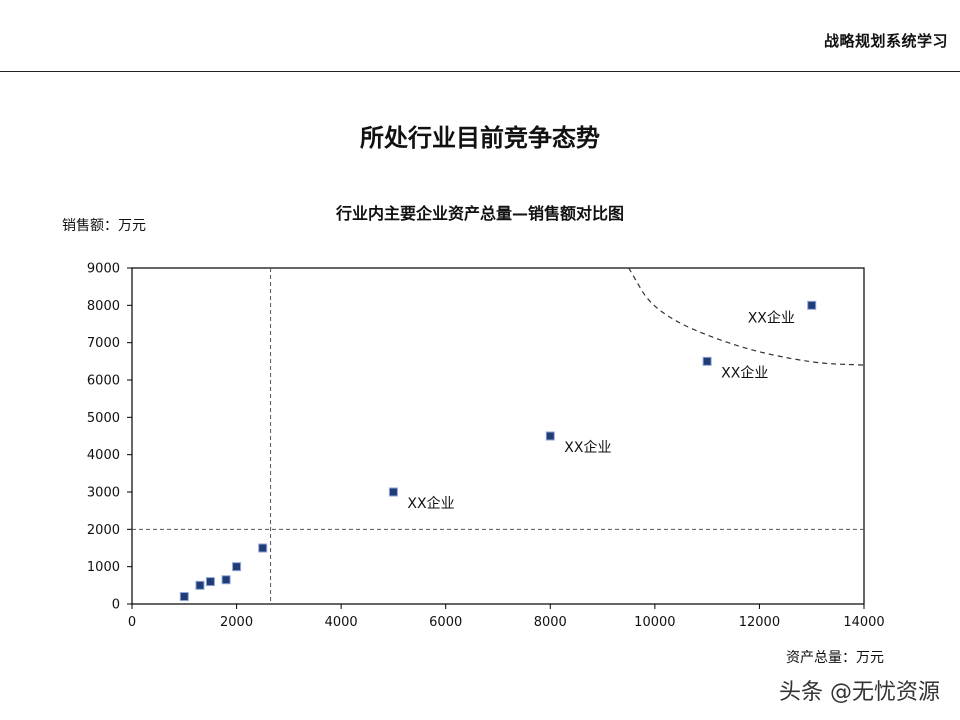 The image size is (960, 720). I want to click on leader-zone-curve, so click(746, 316).